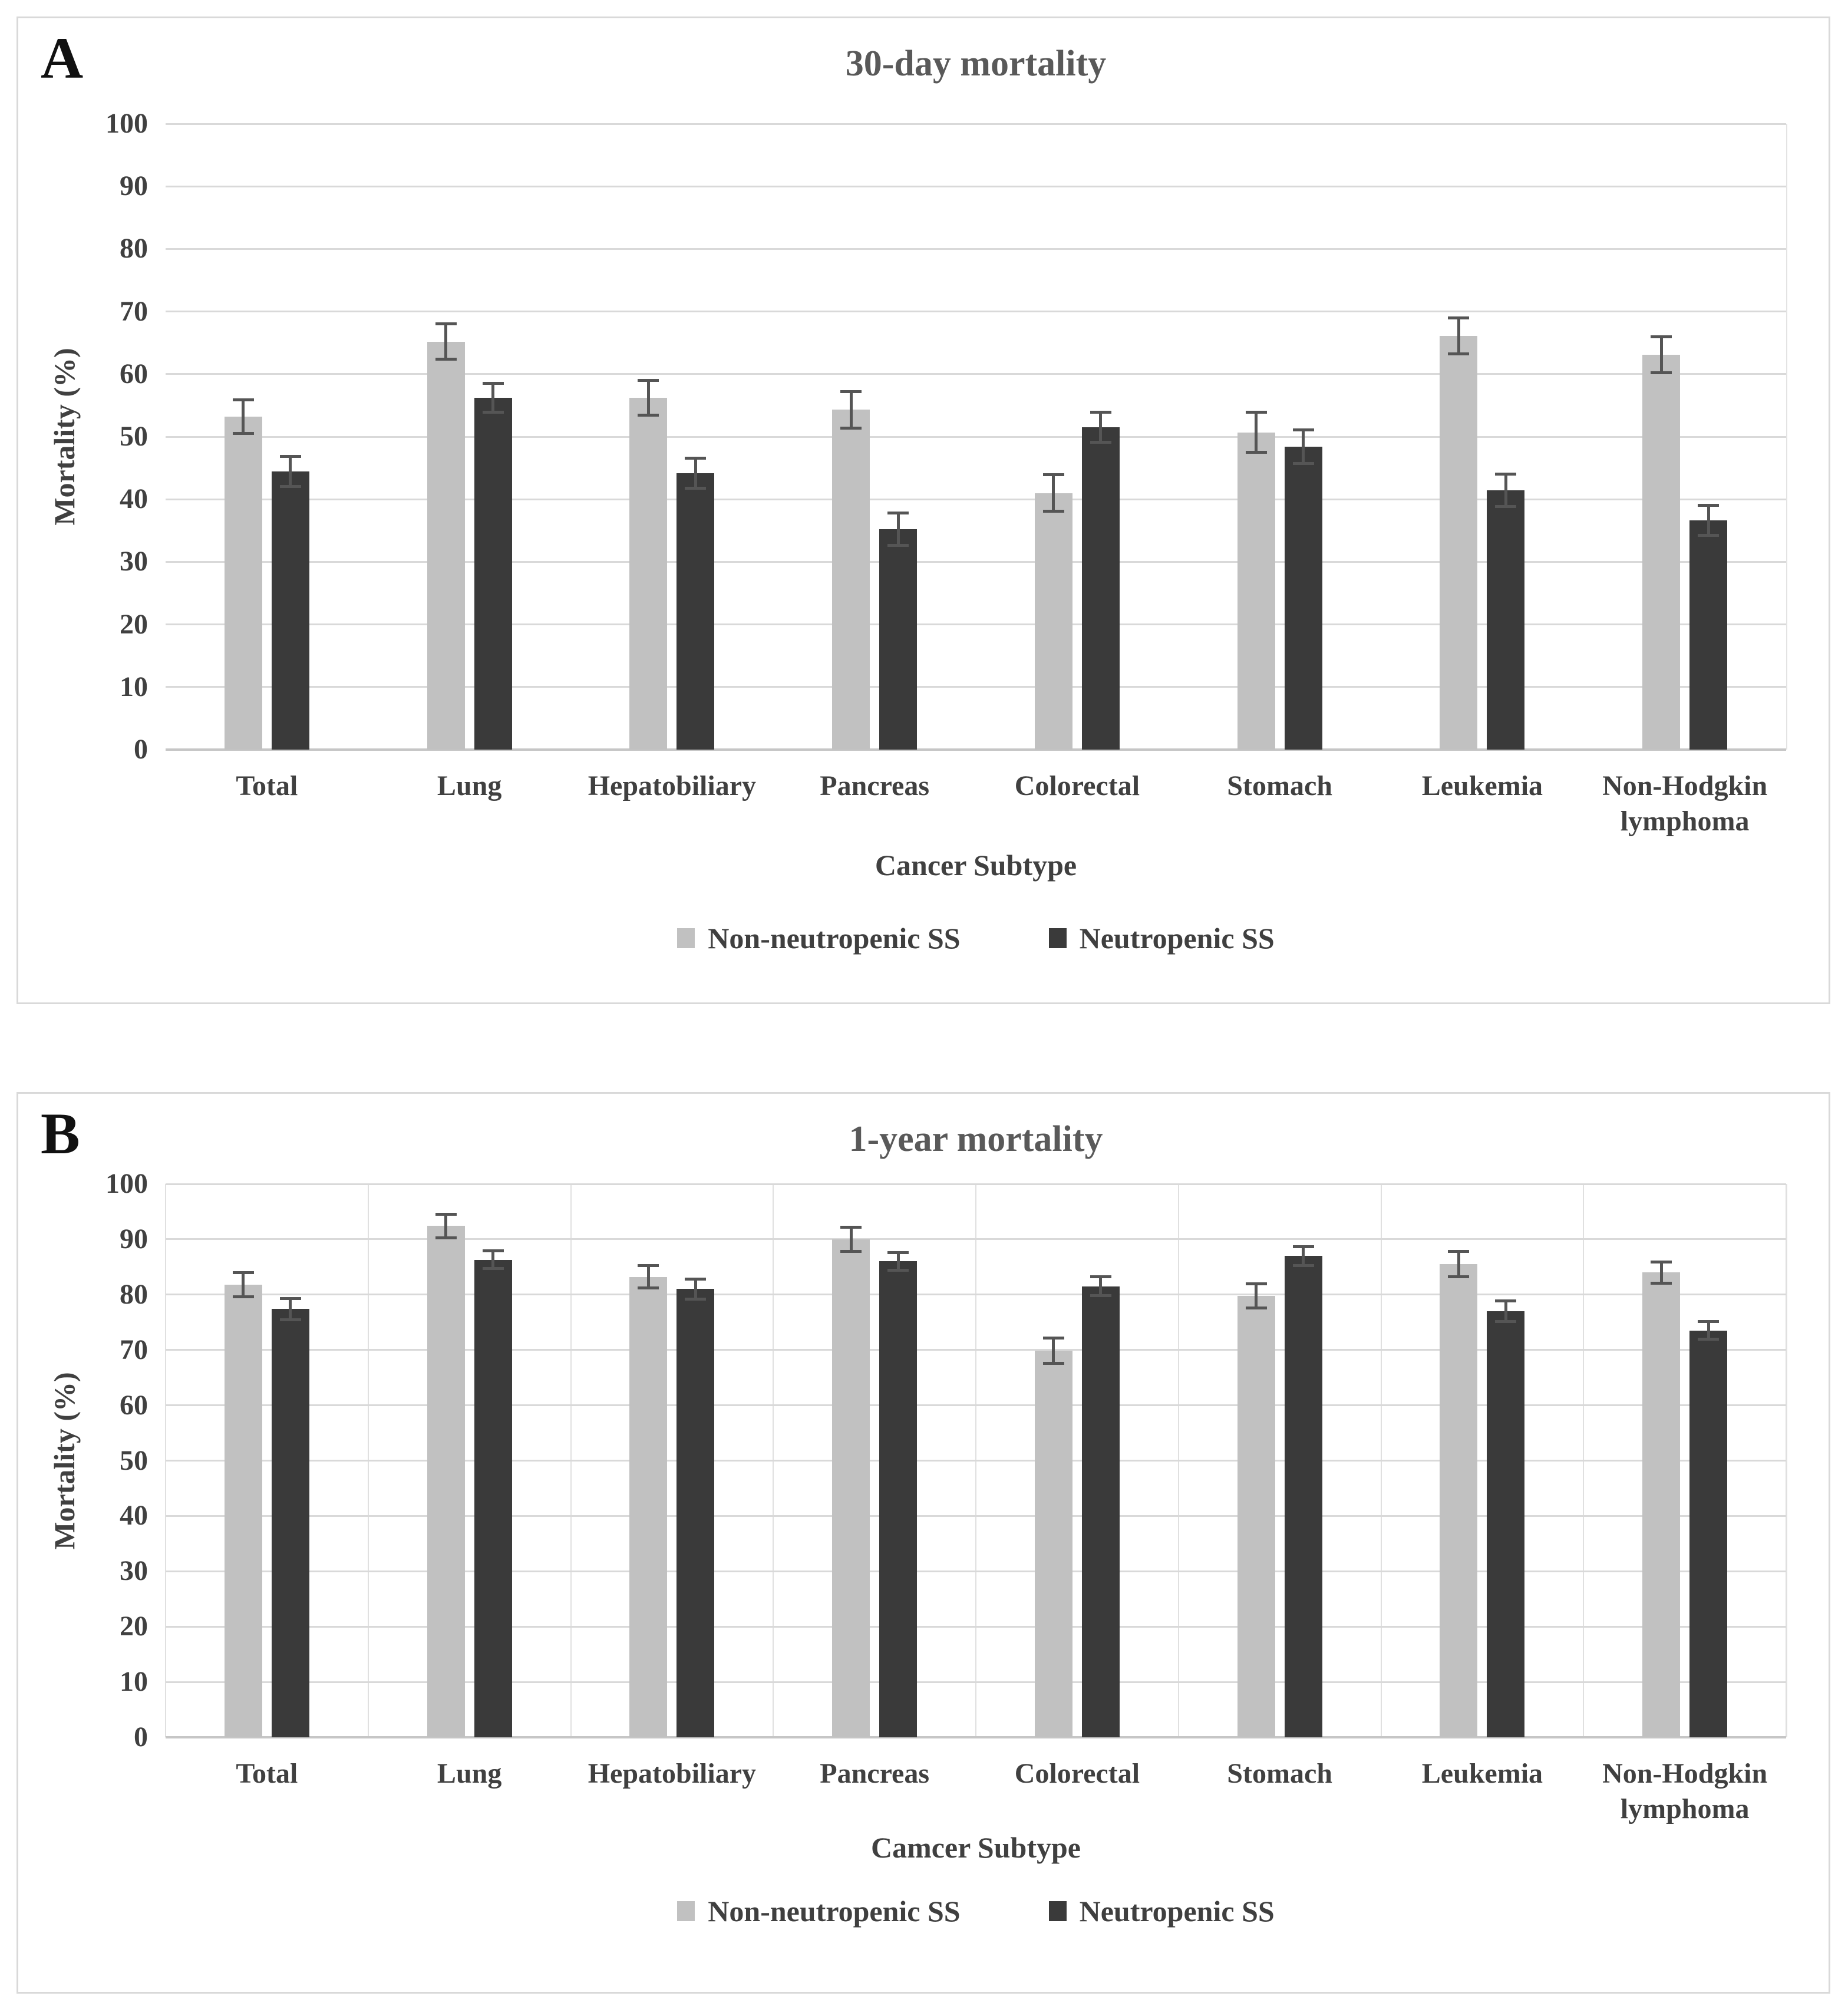 The height and width of the screenshot is (1996, 1848). I want to click on x-category-label: Pancreas, so click(874, 1773).